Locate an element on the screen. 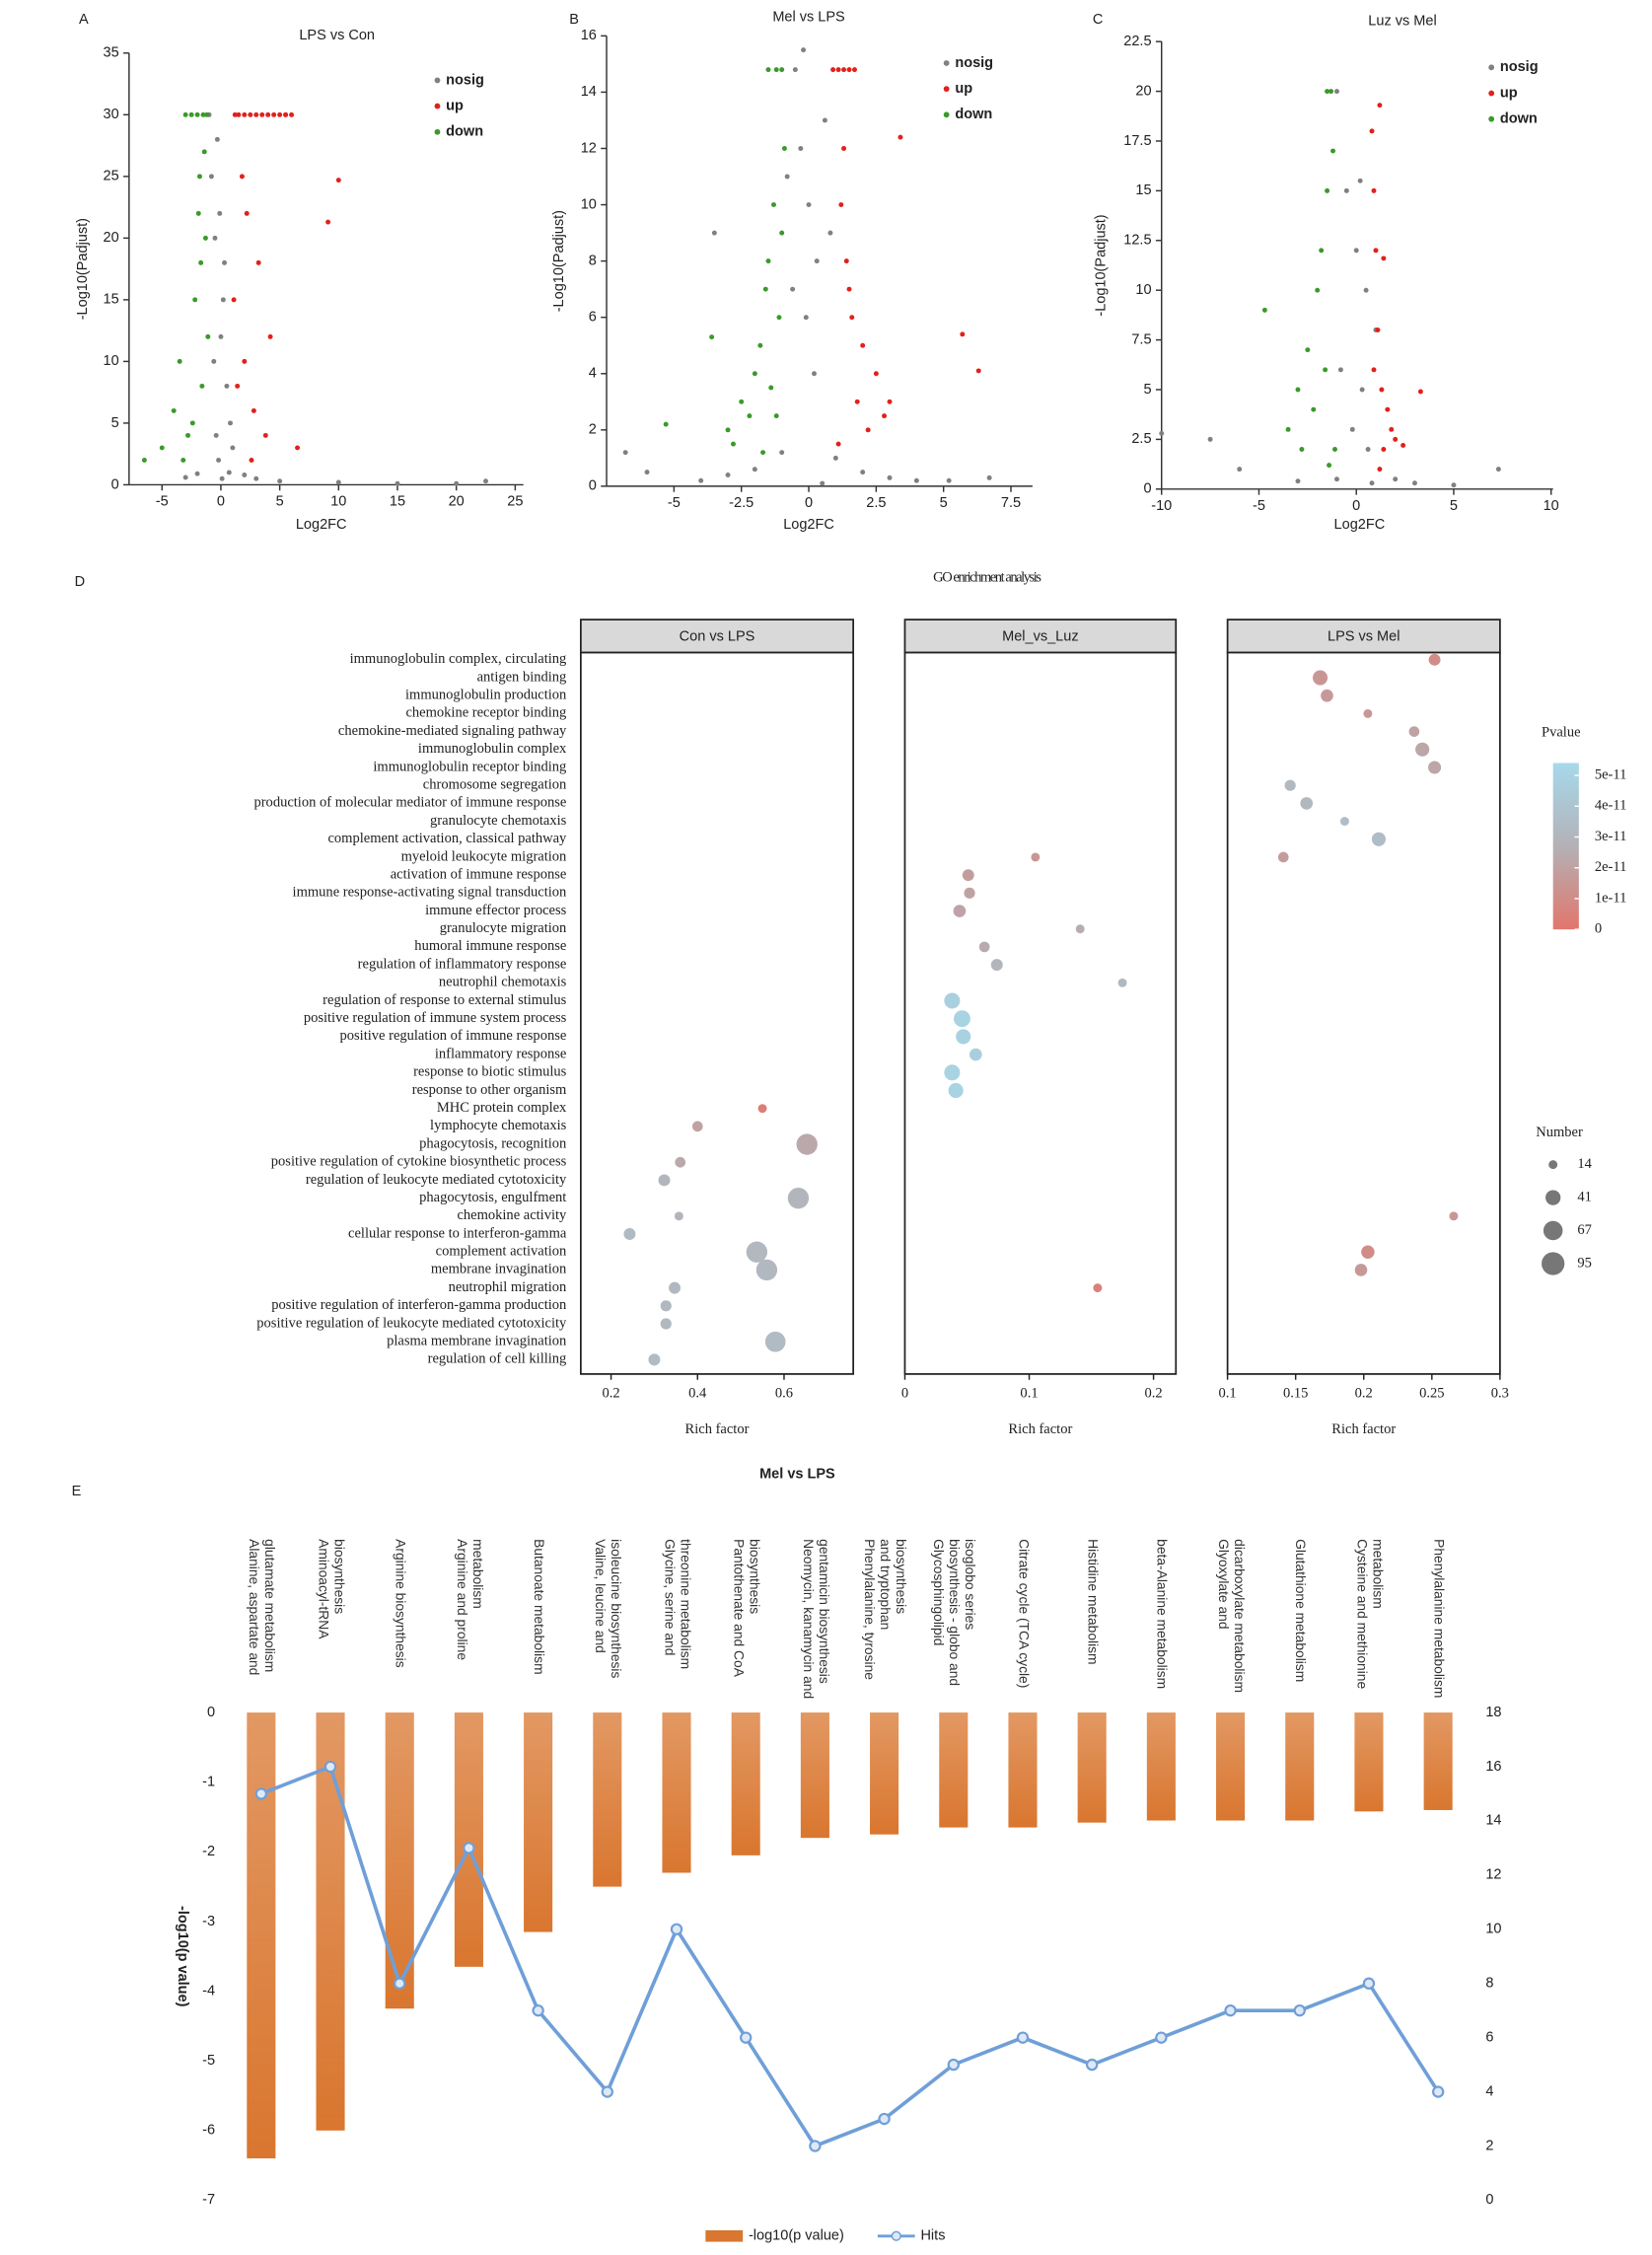 Image resolution: width=1652 pixels, height=2255 pixels. bar is located at coordinates (331, 1921).